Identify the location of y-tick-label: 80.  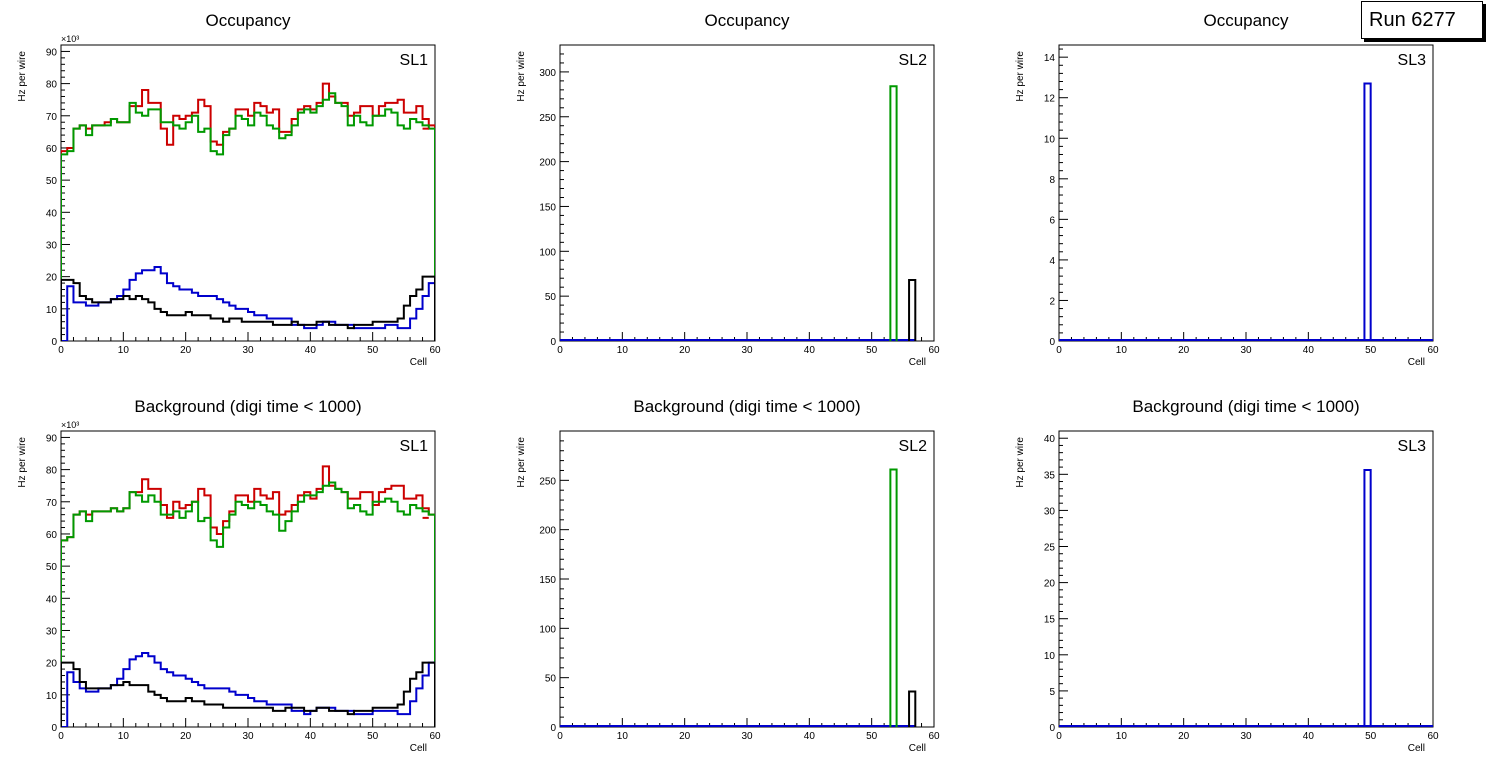
(52, 85).